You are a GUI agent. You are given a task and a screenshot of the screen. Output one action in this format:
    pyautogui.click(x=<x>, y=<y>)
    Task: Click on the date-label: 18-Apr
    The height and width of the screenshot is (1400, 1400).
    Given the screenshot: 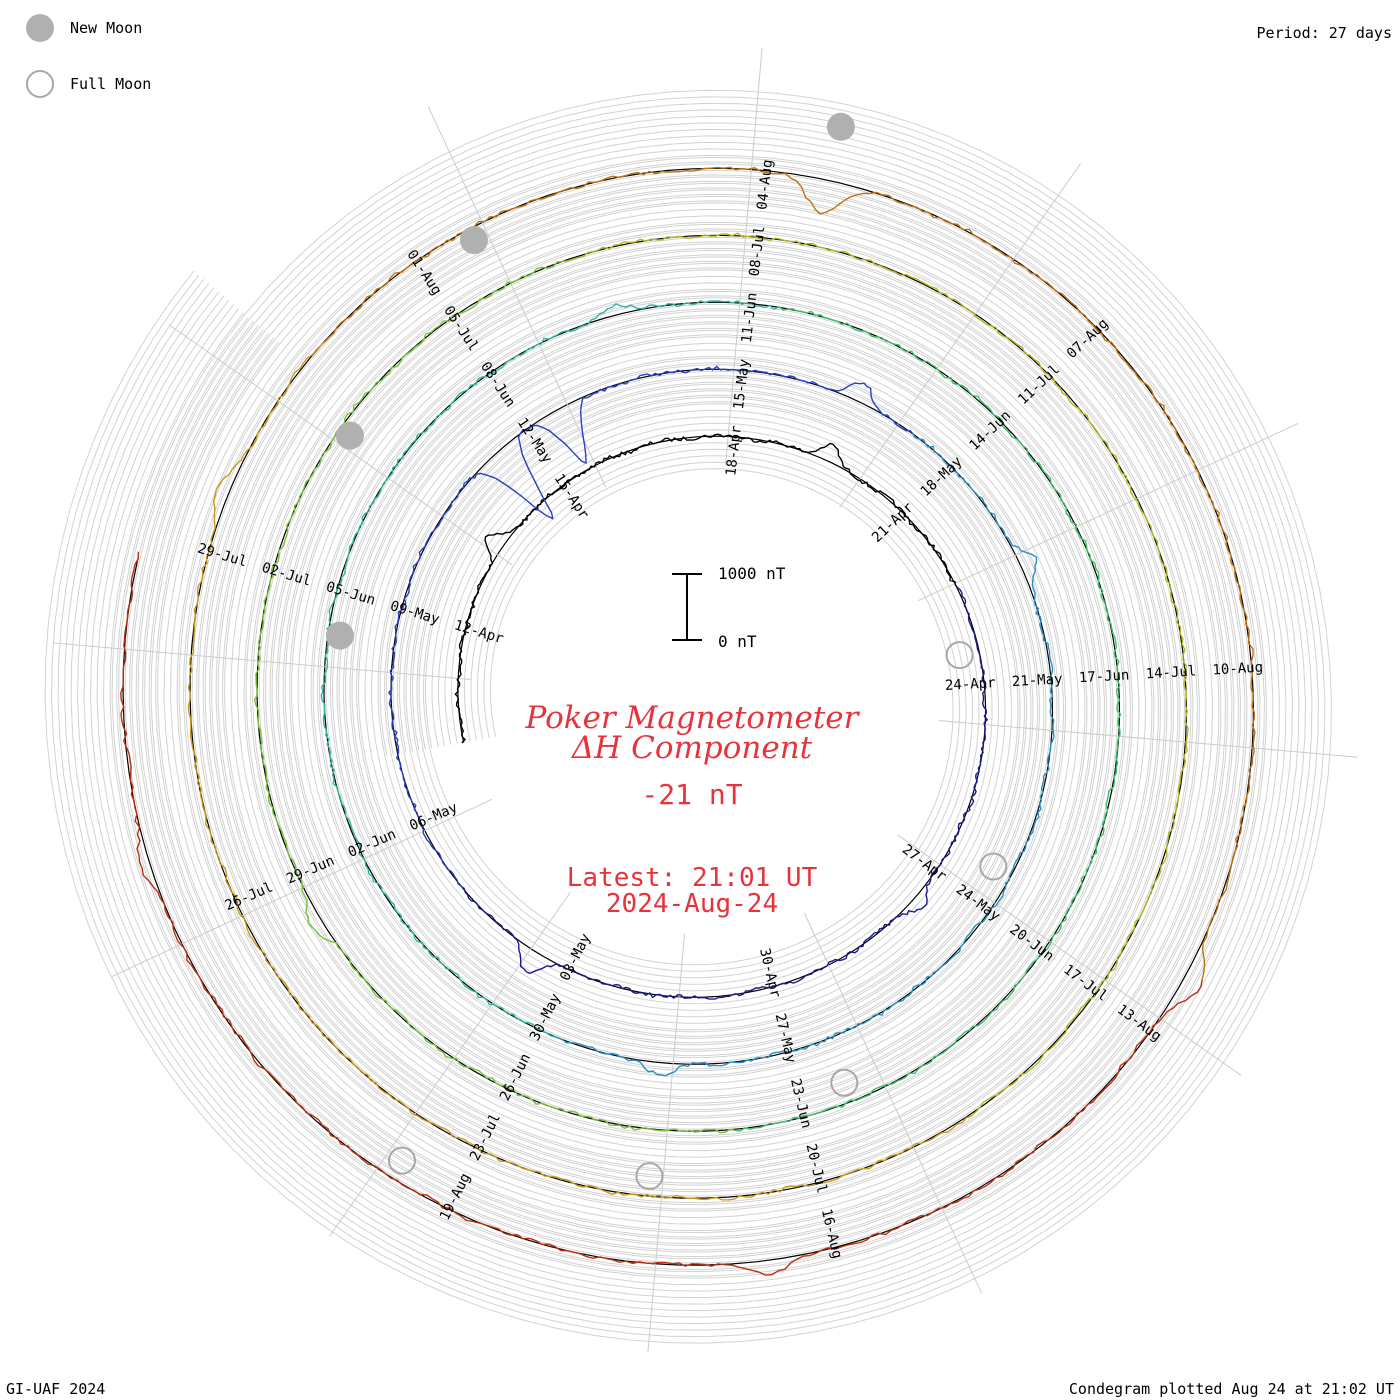 What is the action you would take?
    pyautogui.click(x=734, y=451)
    